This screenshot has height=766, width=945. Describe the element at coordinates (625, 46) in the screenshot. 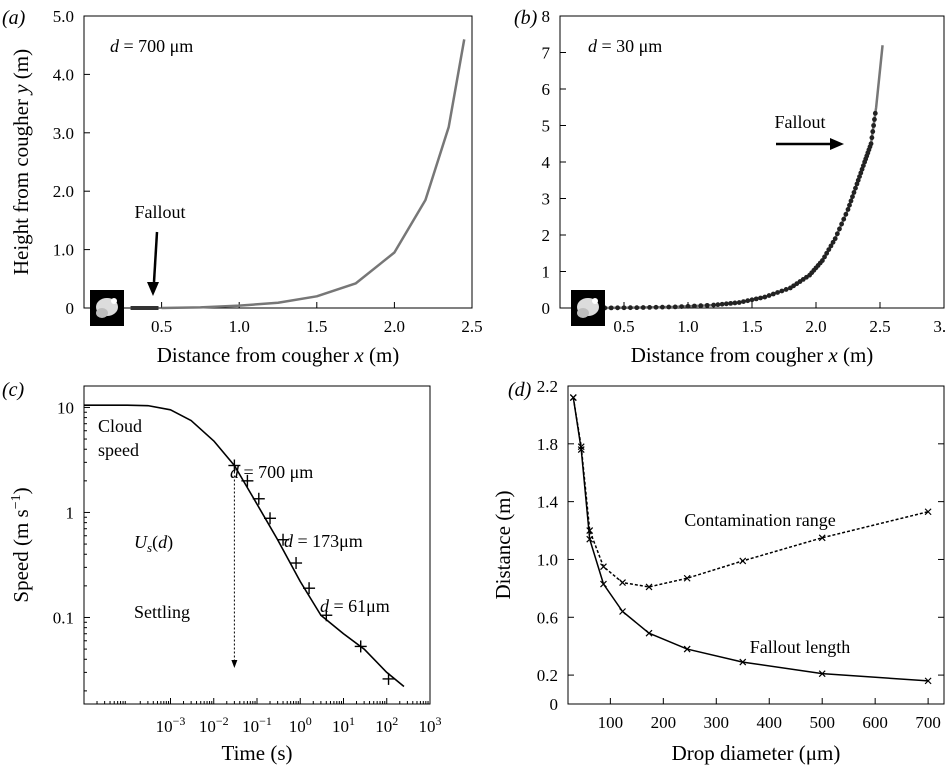

I see `panel-b-diameter-label: d = 30 μm` at that location.